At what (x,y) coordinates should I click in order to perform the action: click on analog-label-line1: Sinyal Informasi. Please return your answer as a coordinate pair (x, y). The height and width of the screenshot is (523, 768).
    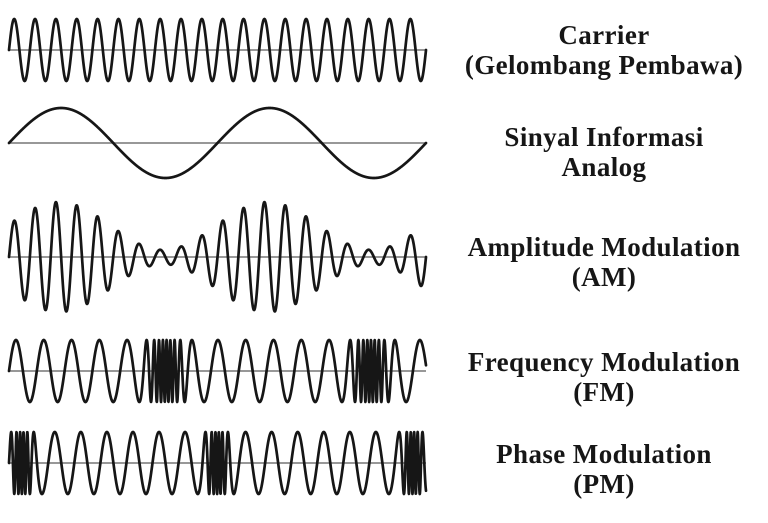
    Looking at the image, I should click on (604, 136).